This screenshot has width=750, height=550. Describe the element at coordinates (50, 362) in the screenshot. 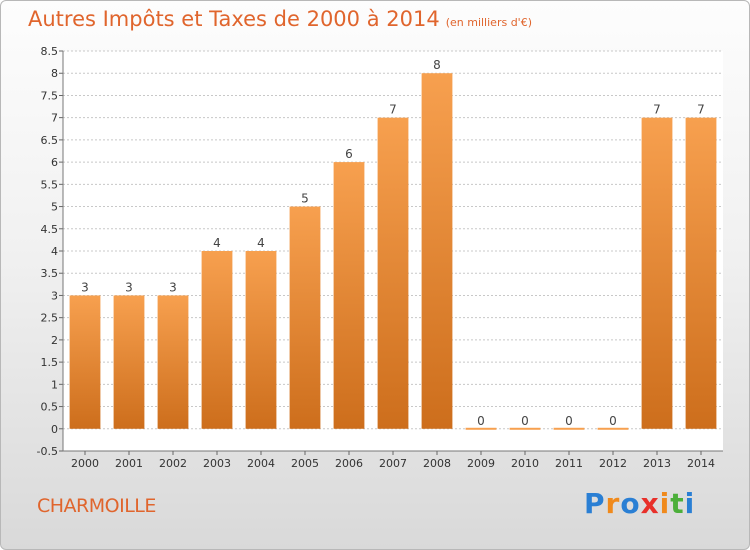

I see `y-tick-label: 1.5` at that location.